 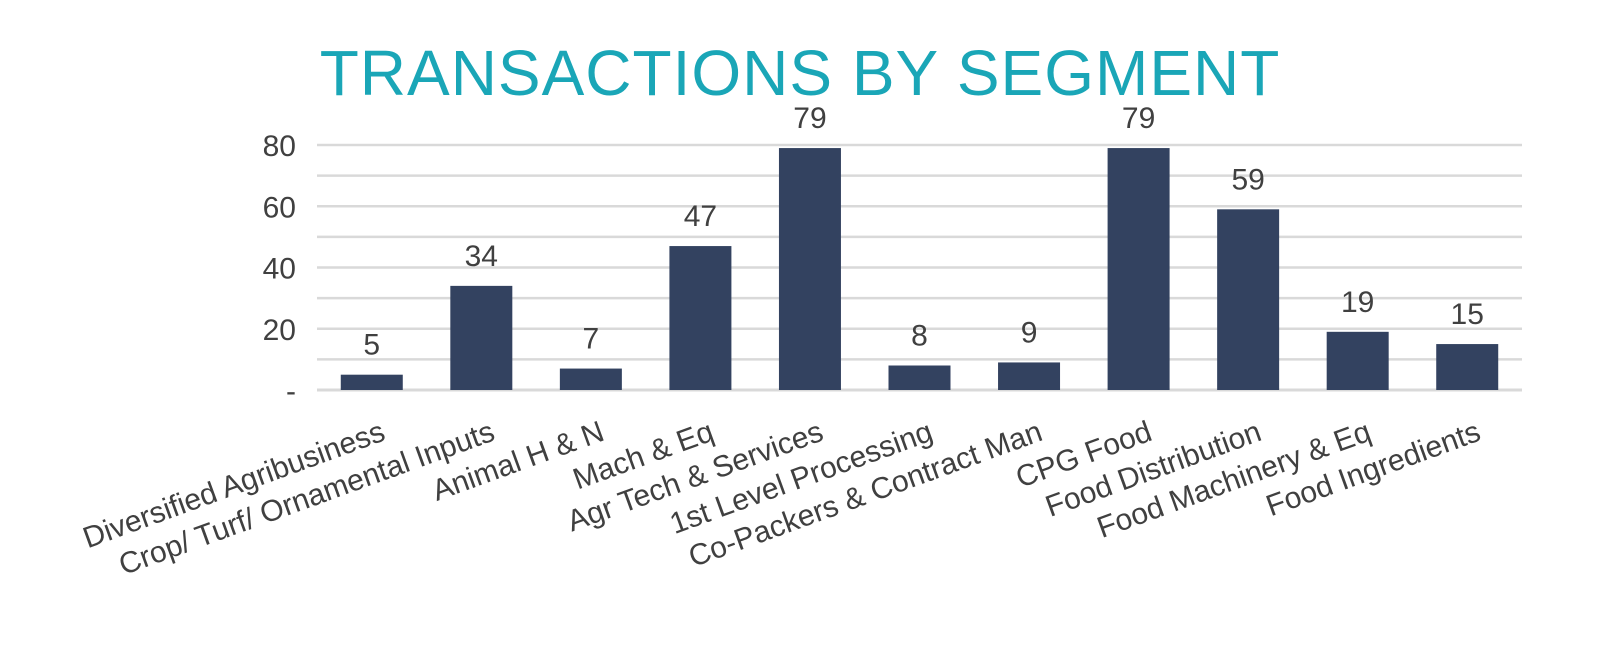 I want to click on y-tick-label: 40, so click(x=279, y=269).